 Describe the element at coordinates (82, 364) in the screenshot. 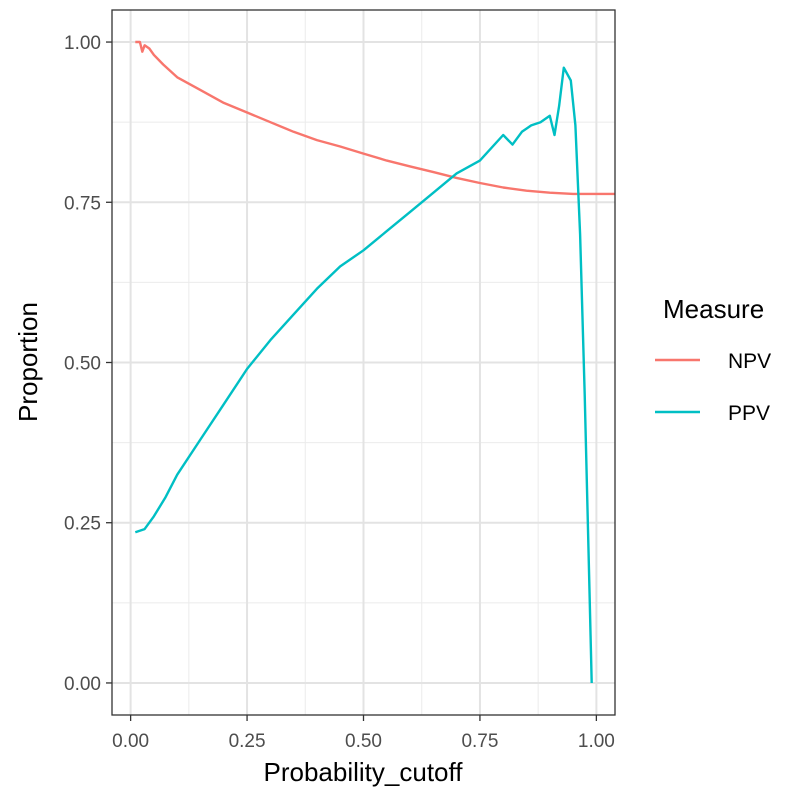

I see `y-tick-label: 0.50` at that location.